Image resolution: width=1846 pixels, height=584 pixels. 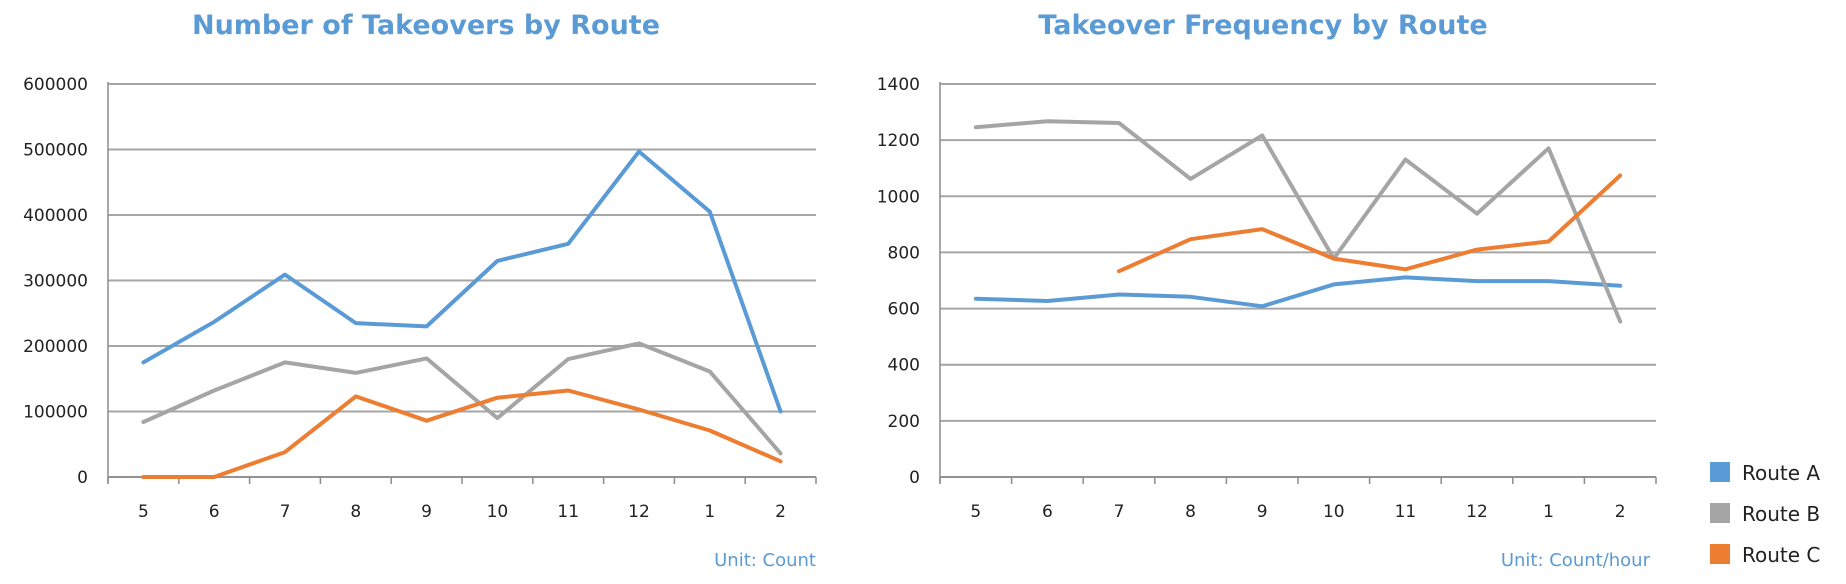 I want to click on y-tick-label: 600000, so click(x=55, y=85).